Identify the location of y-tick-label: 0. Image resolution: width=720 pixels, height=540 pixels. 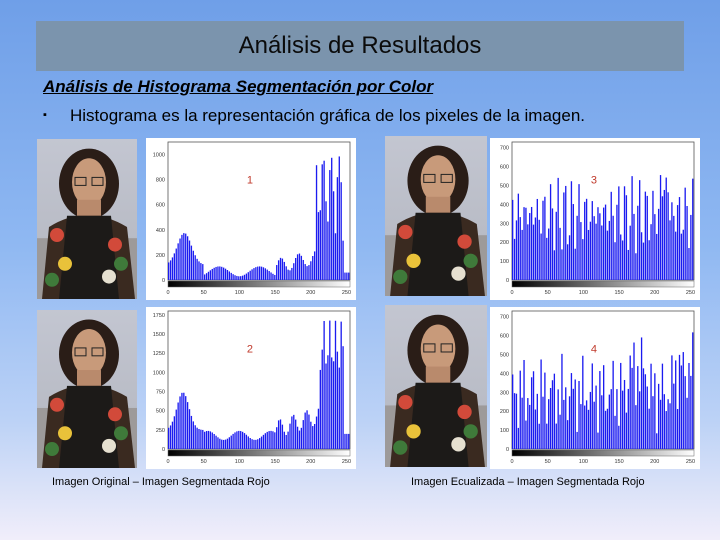
(507, 450).